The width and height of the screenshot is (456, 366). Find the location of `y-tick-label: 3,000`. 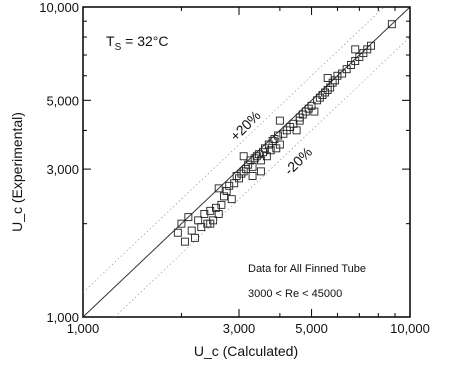

y-tick-label: 3,000 is located at coordinates (62, 169).